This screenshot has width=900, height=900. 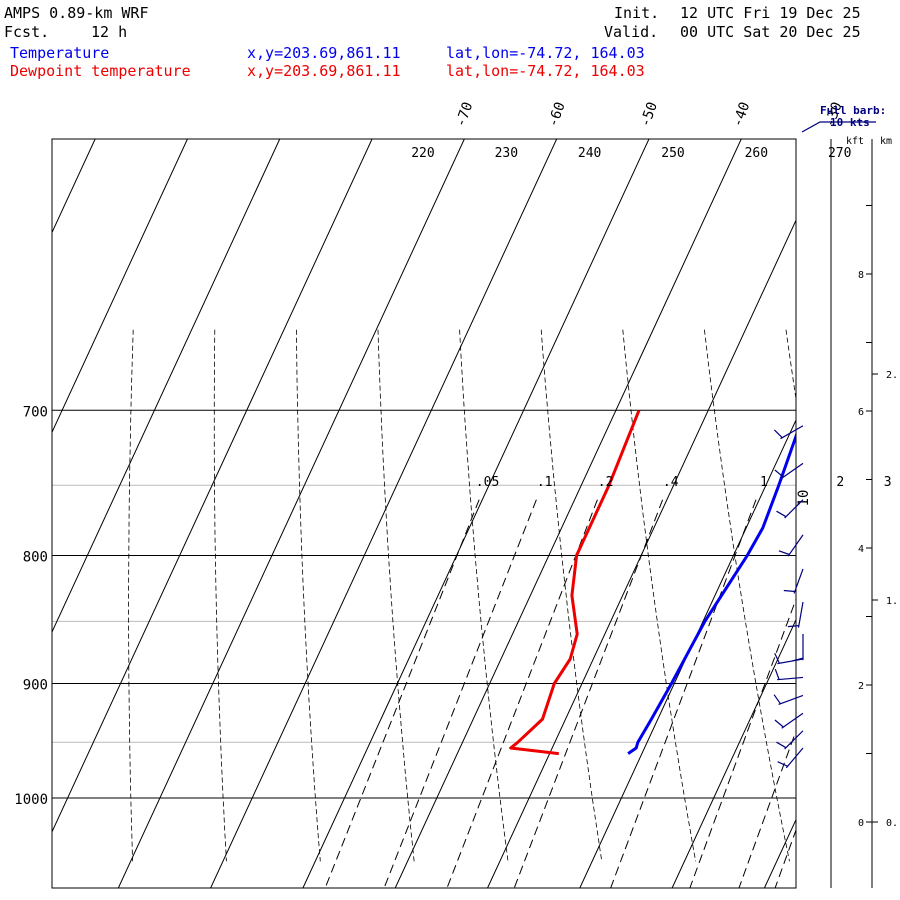 I want to click on mixing-ratio-label: 3, so click(x=888, y=482).